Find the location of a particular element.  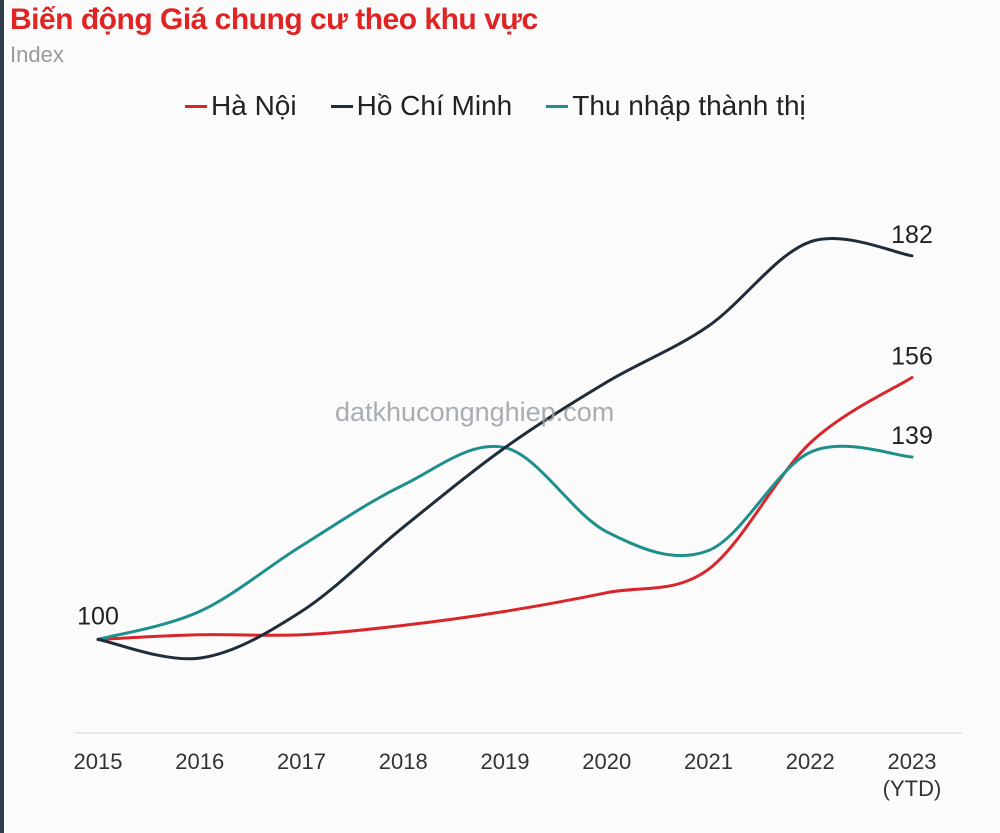

x-tick-label: 2015 is located at coordinates (98, 761).